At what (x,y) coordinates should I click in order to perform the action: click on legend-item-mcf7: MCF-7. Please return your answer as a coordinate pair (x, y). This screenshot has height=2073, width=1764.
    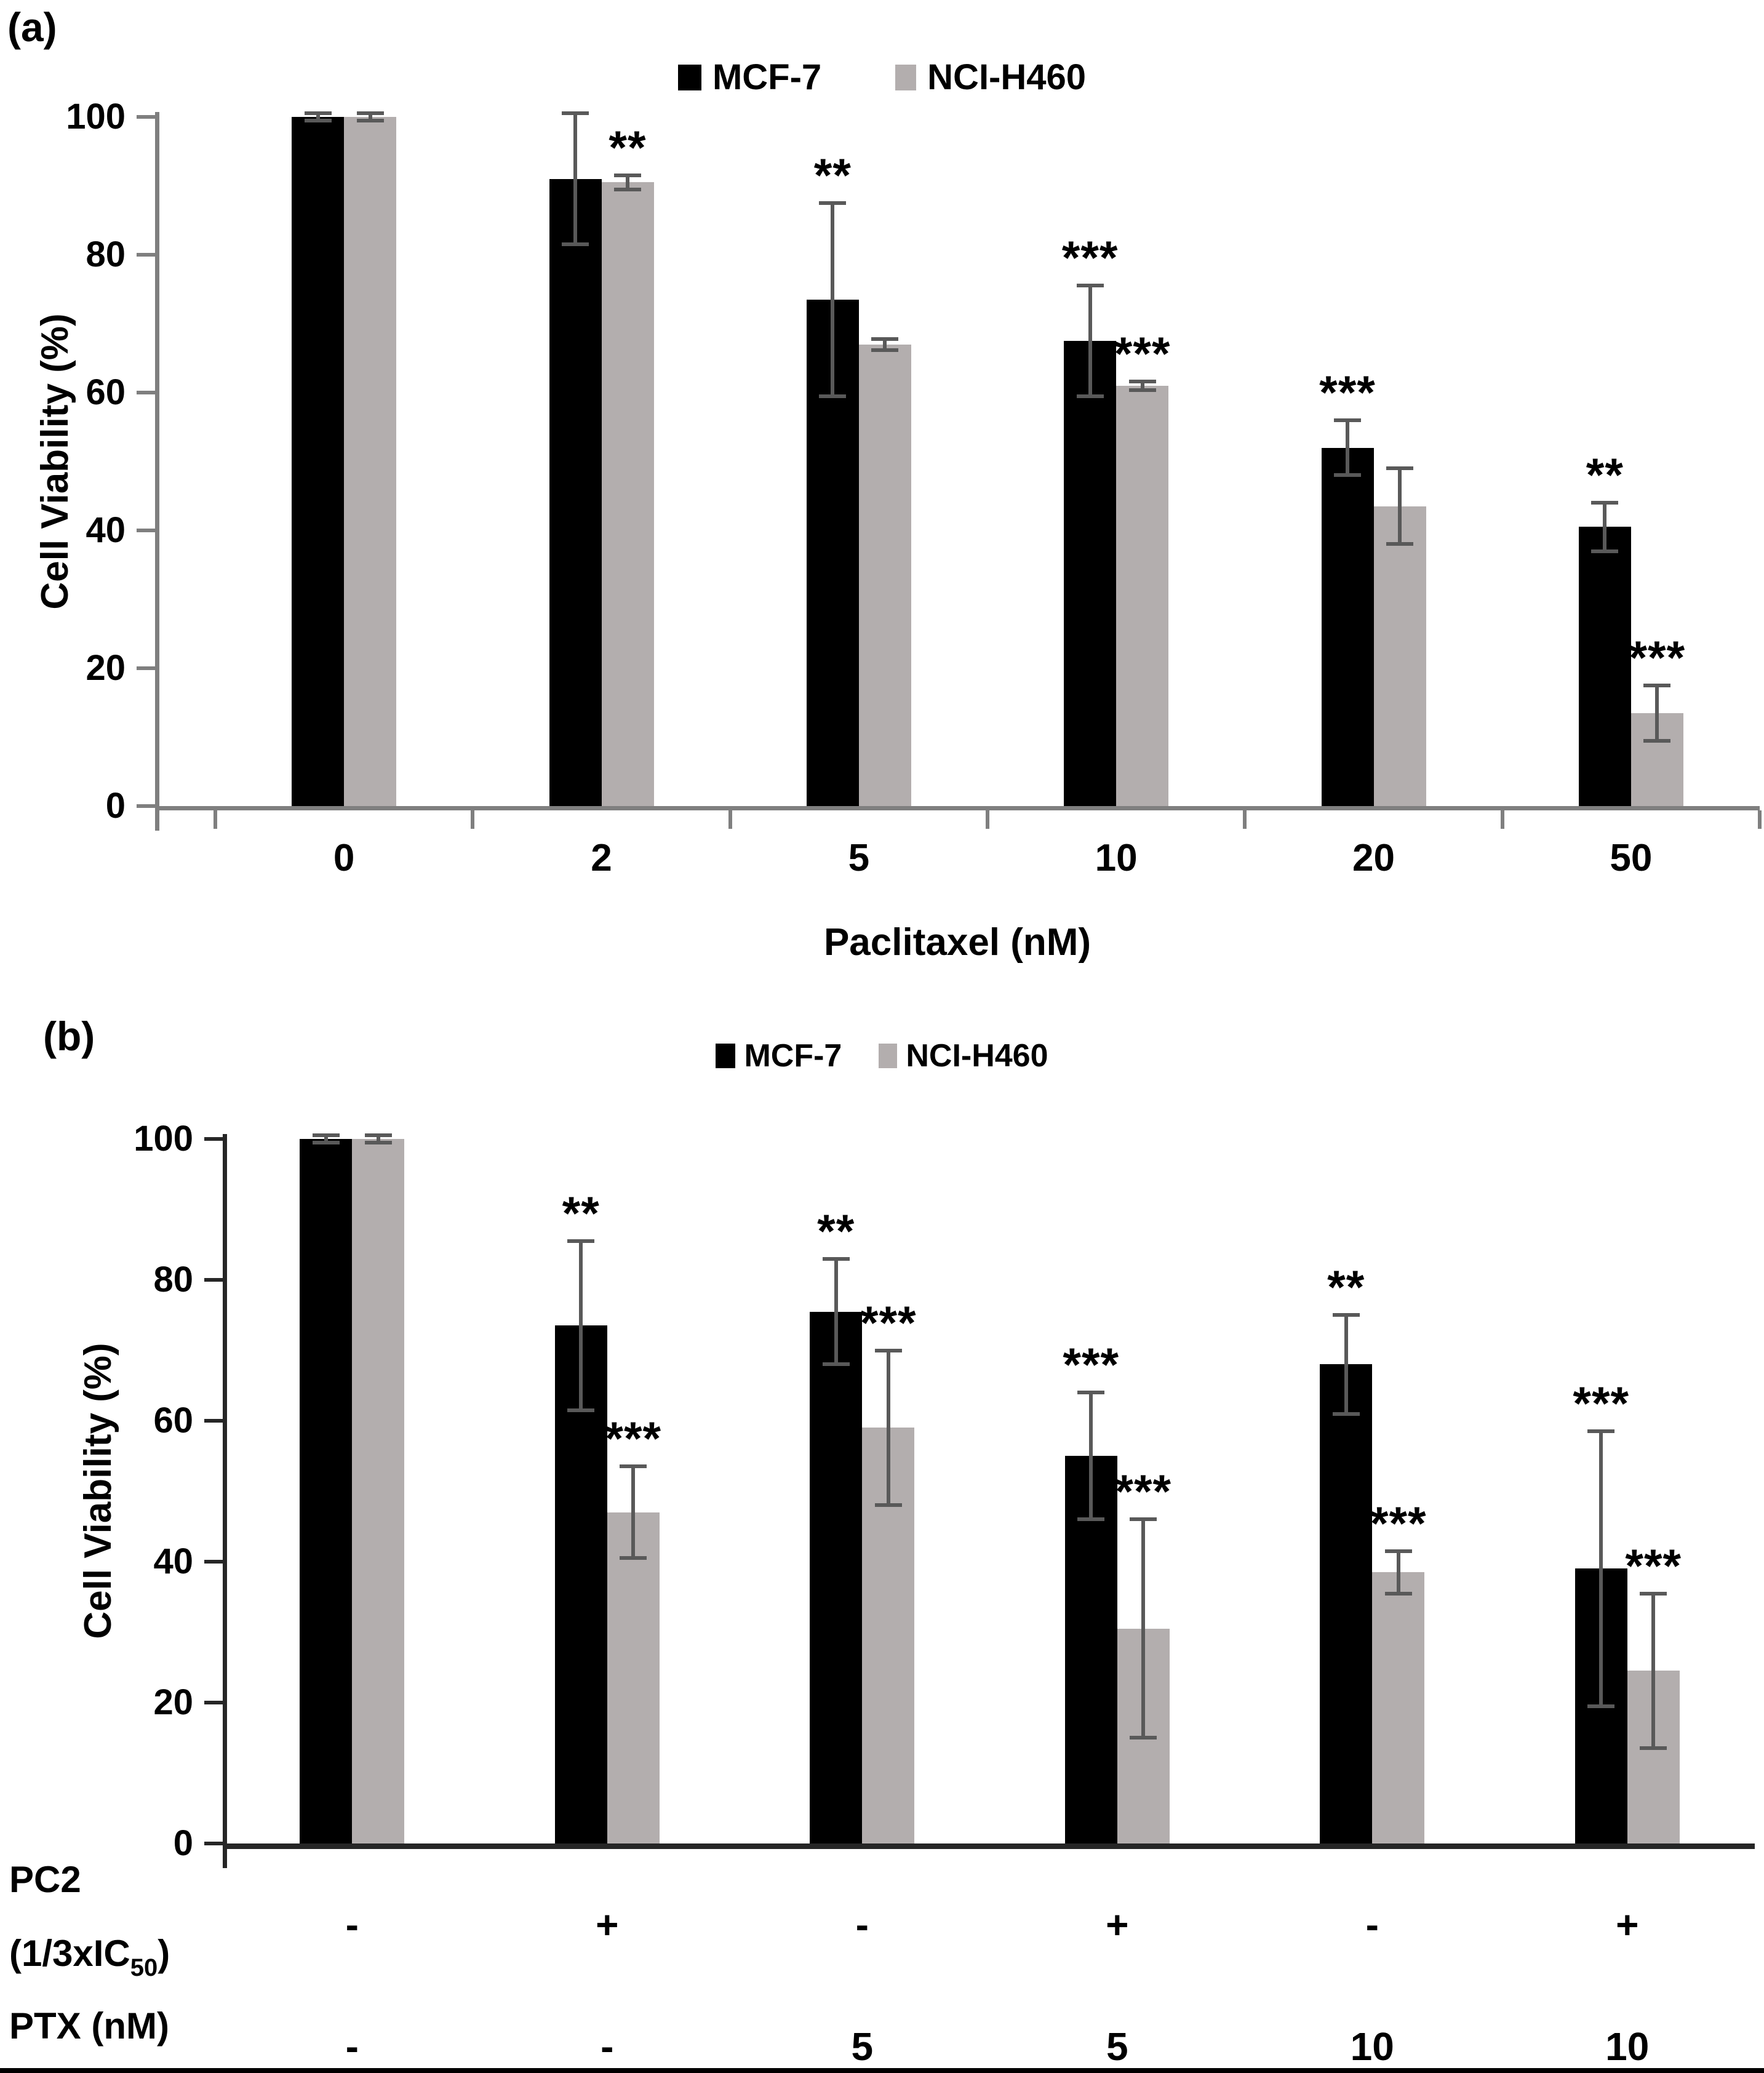
    Looking at the image, I should click on (749, 78).